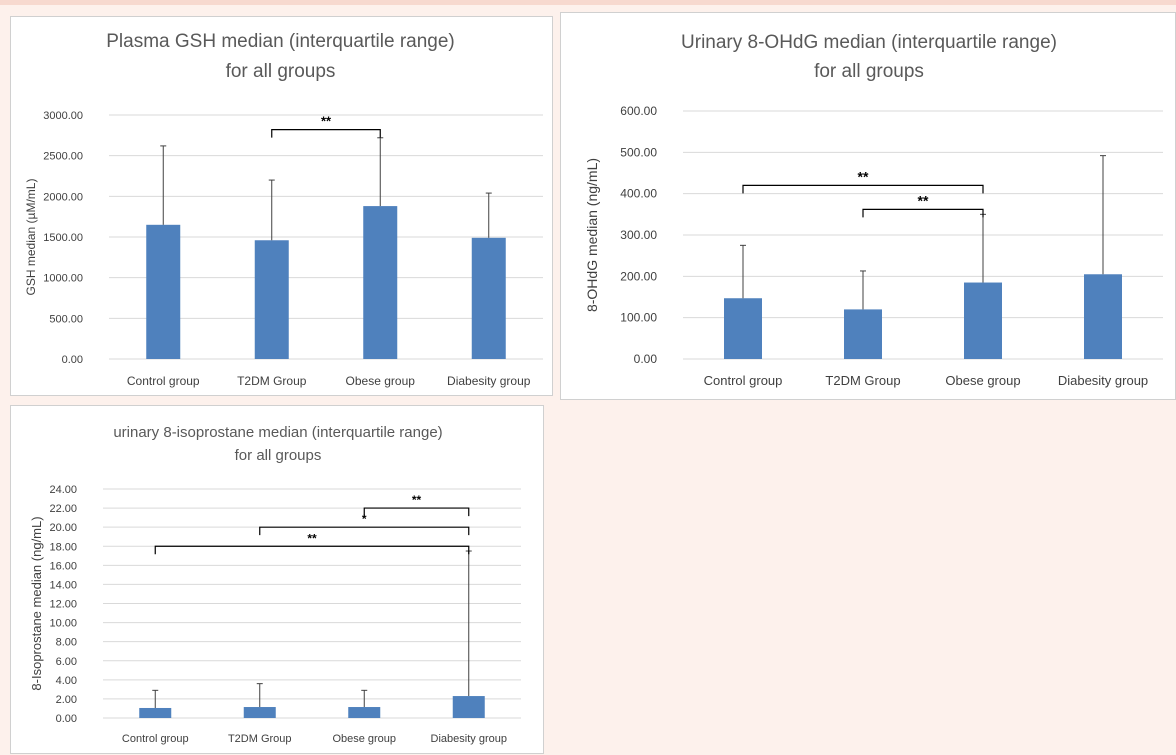 Image resolution: width=1176 pixels, height=755 pixels. What do you see at coordinates (63, 547) in the screenshot?
I see `y-tick-label: 18.00` at bounding box center [63, 547].